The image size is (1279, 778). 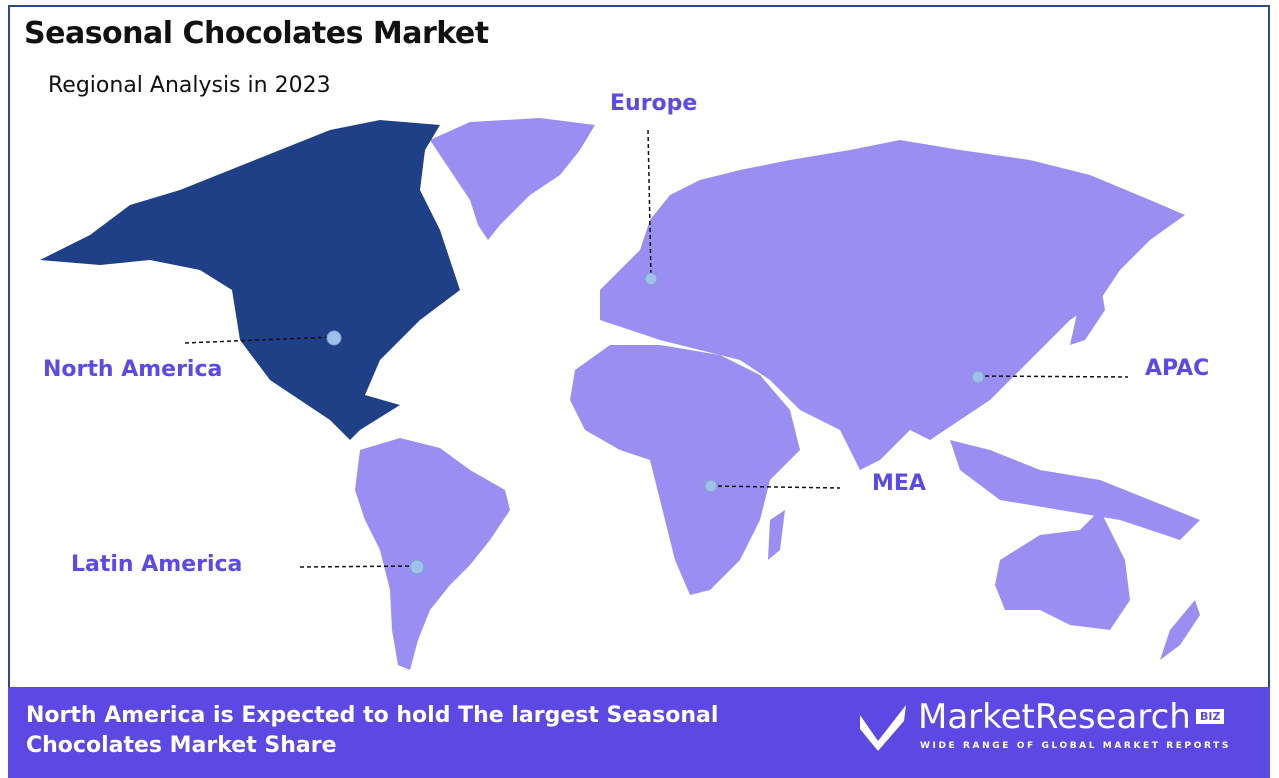 What do you see at coordinates (334, 338) in the screenshot?
I see `marker-north-america` at bounding box center [334, 338].